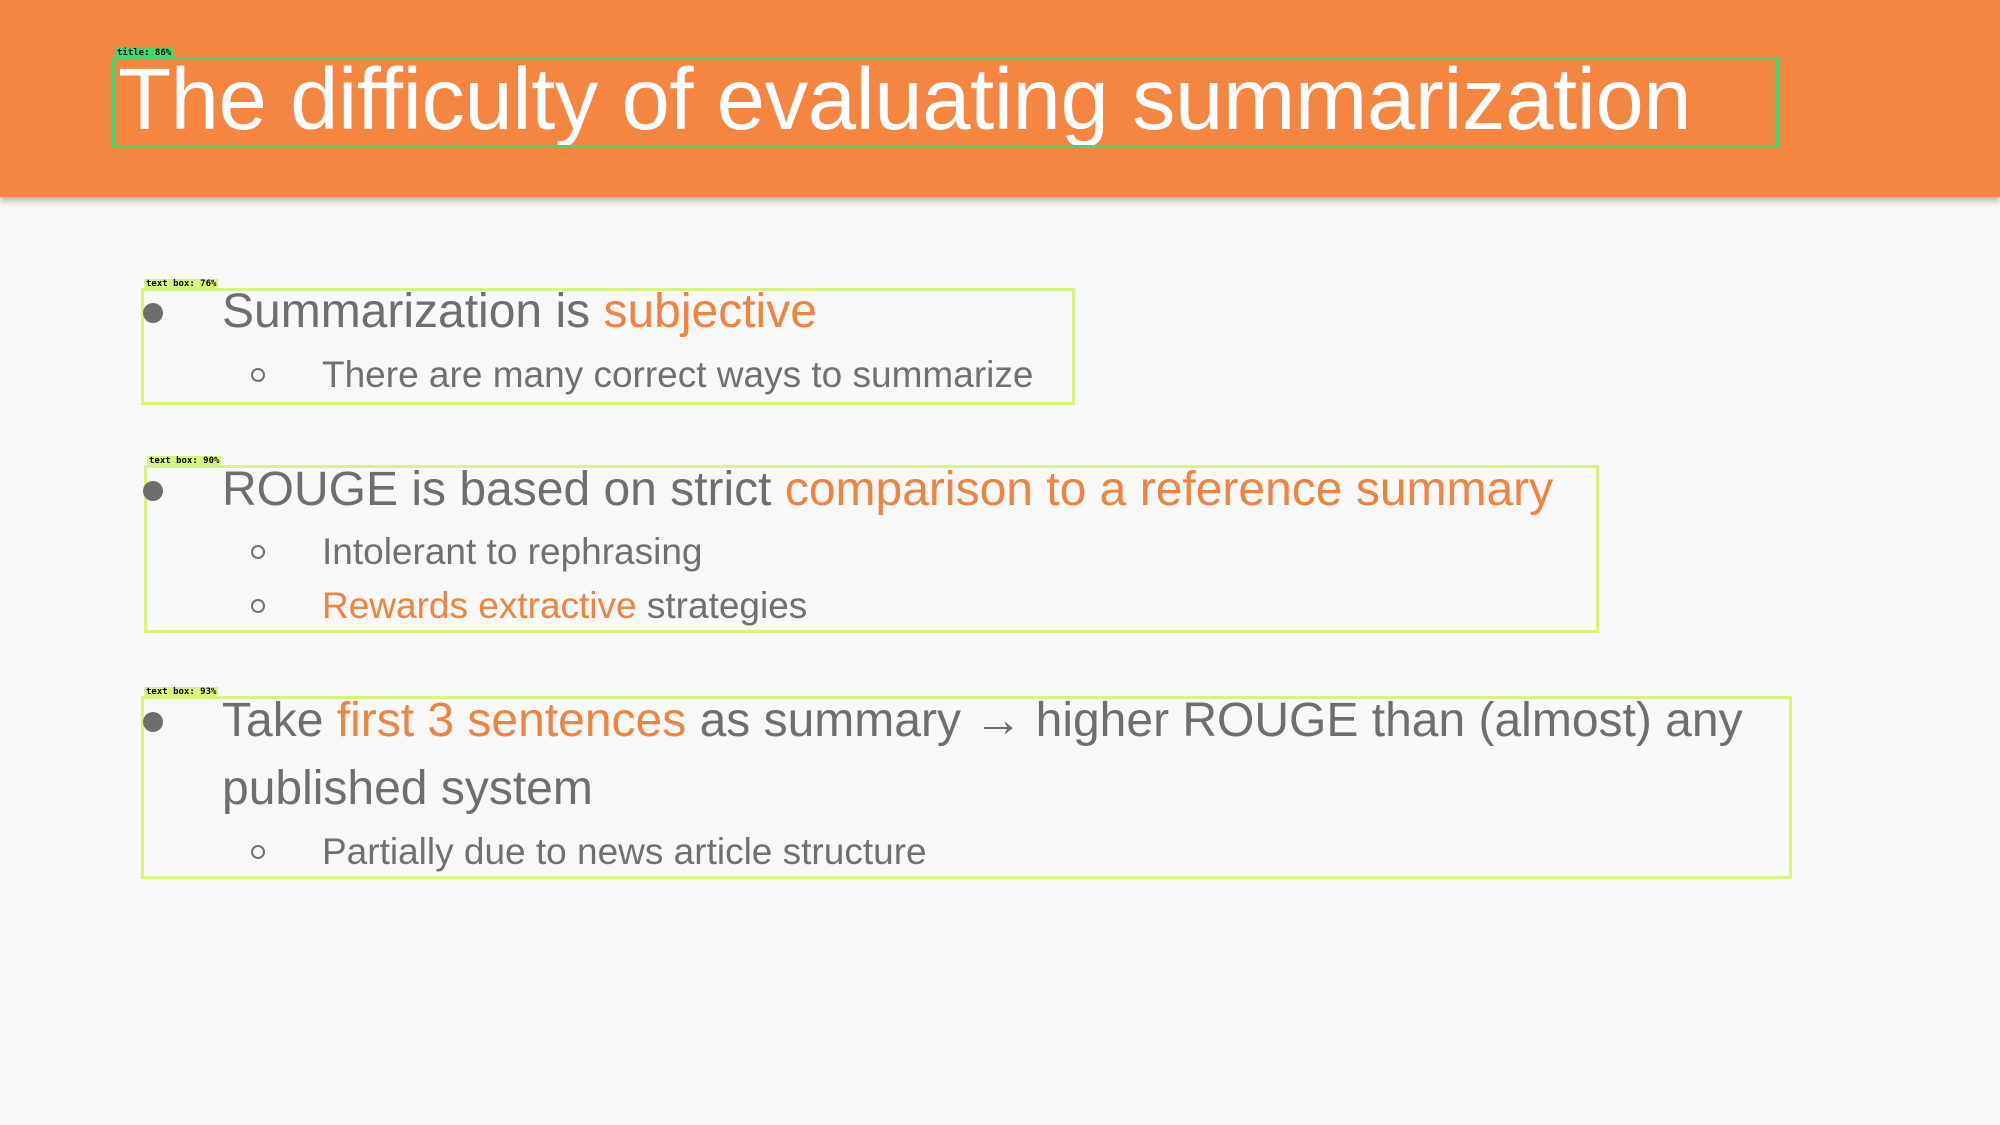 The width and height of the screenshot is (2000, 1125). I want to click on bullet-2-sub-2-highlight: Rewards extractive, so click(479, 605).